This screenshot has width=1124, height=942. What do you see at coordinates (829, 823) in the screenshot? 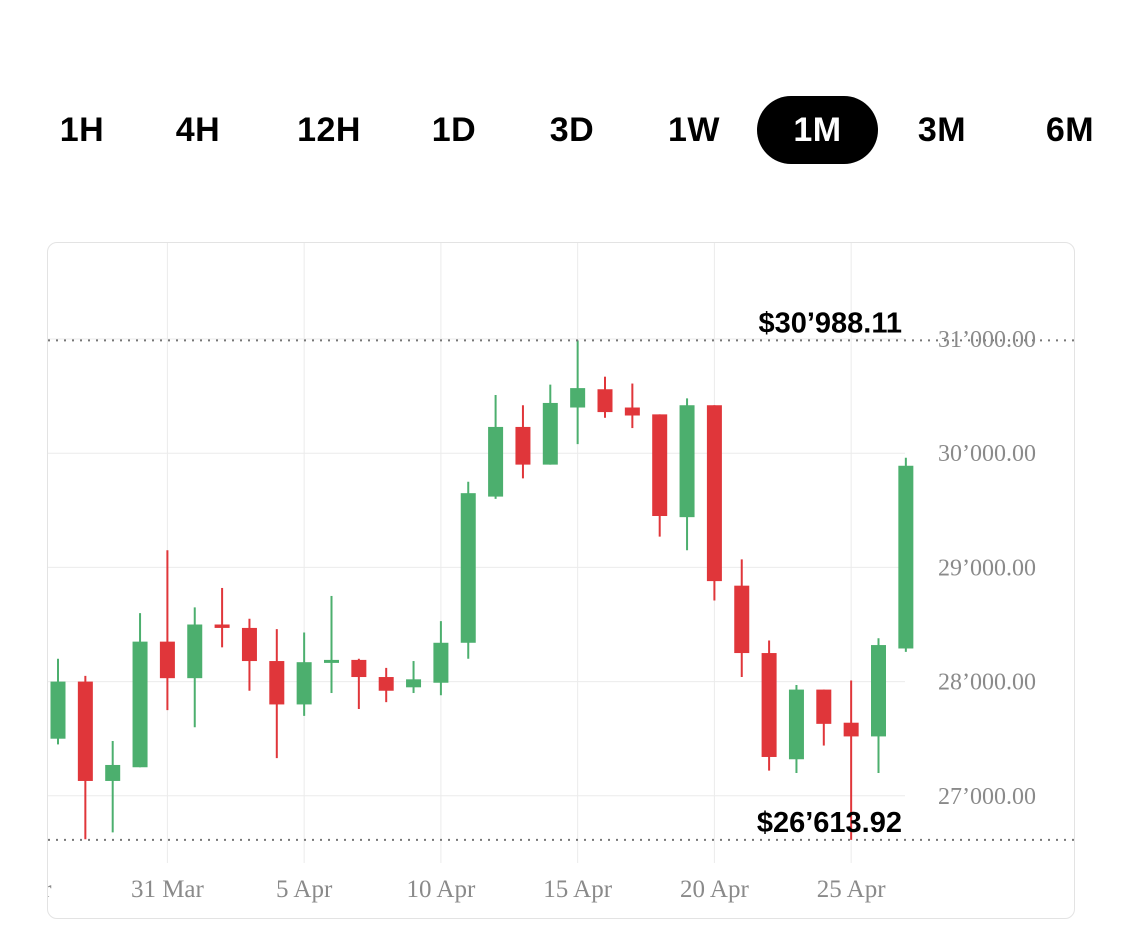
I see `low-price-label: $26’613.92` at bounding box center [829, 823].